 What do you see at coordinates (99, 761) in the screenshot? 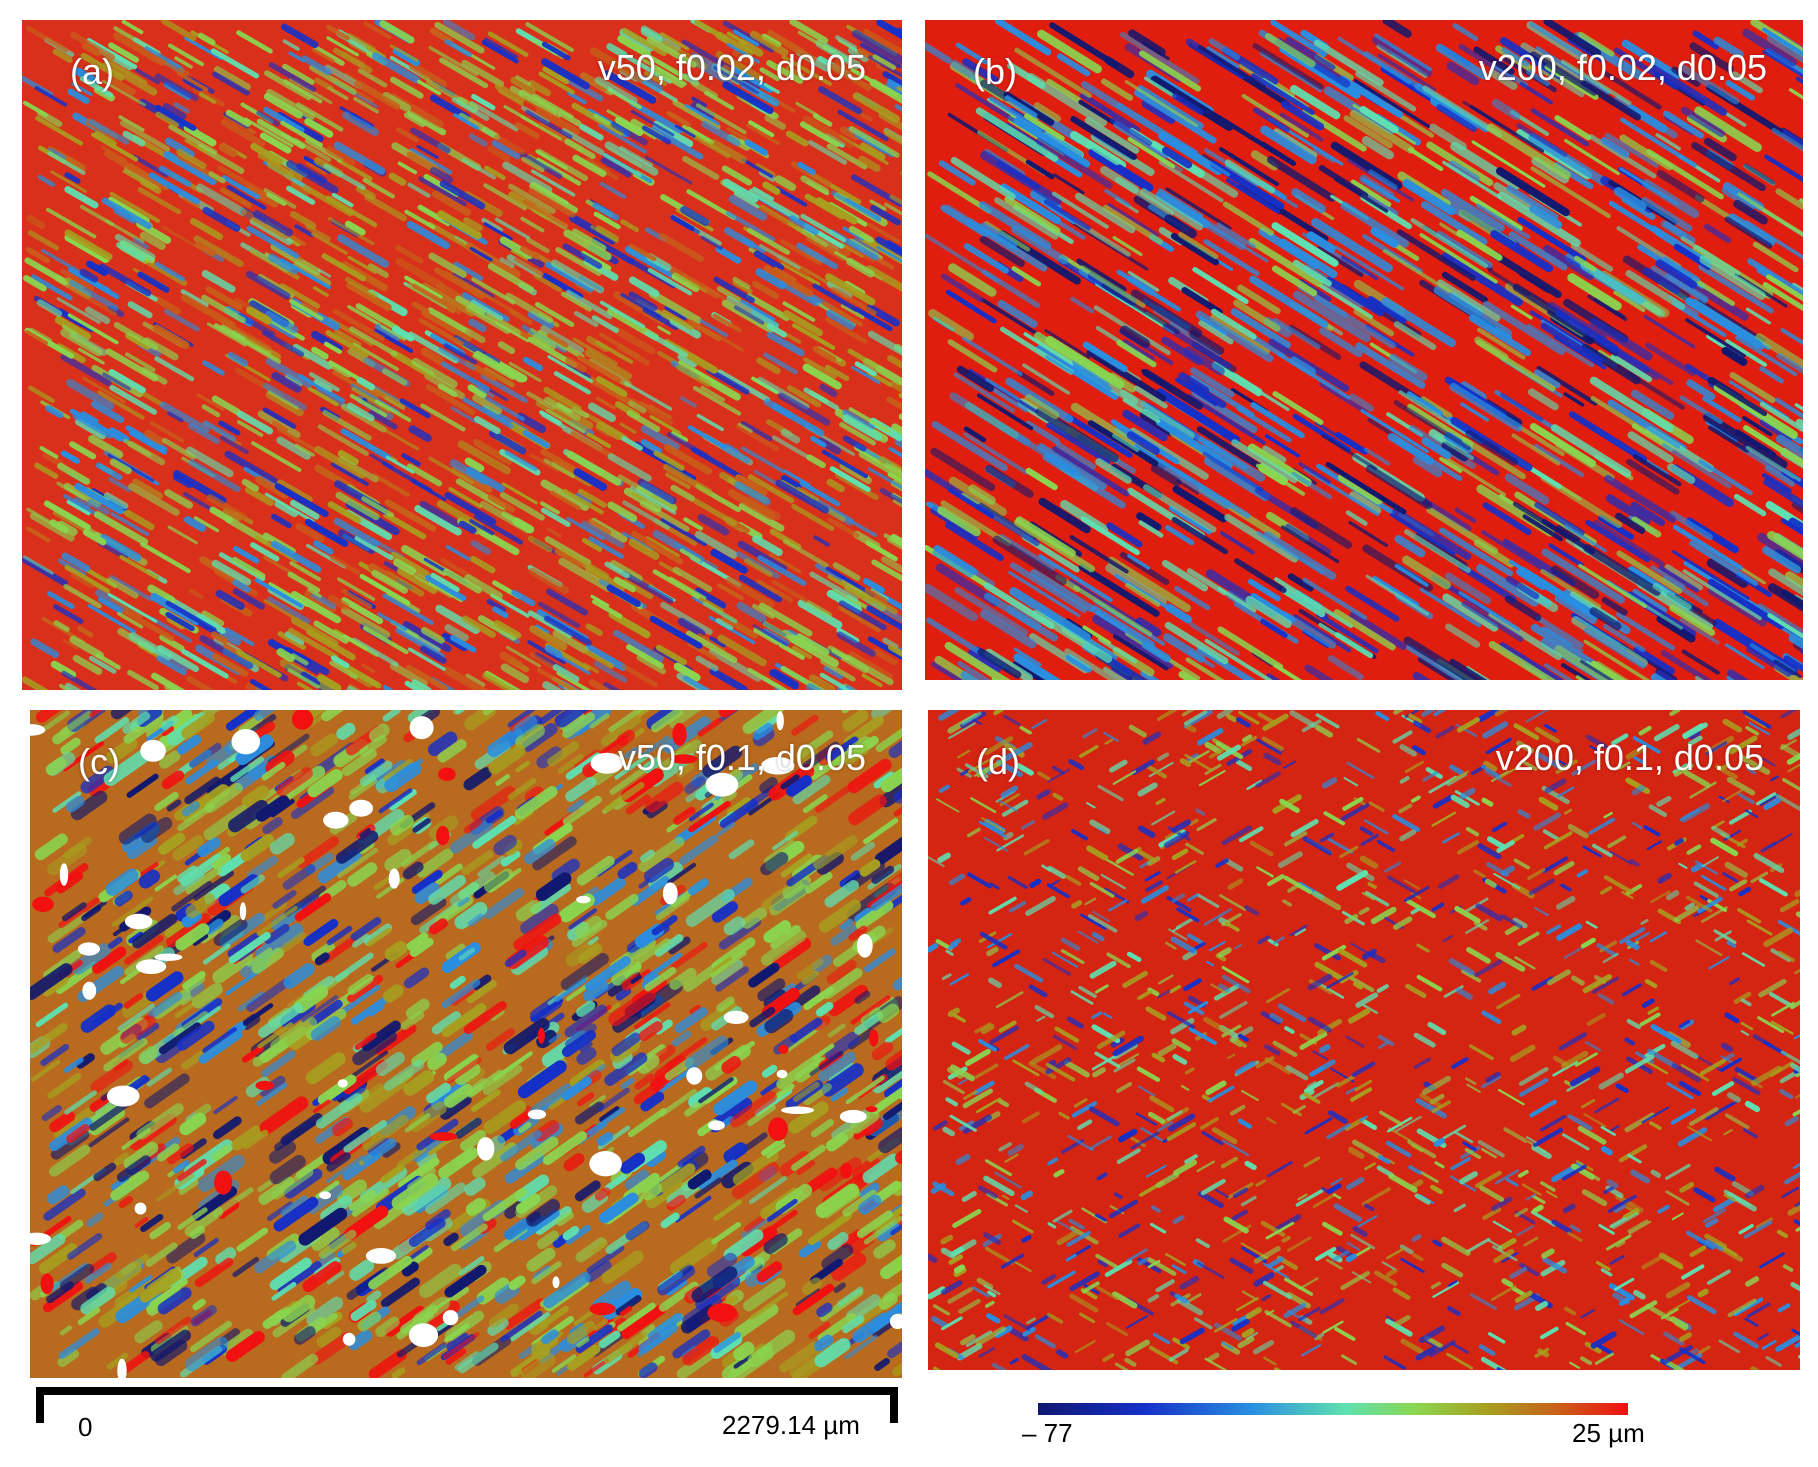
I see `panel-label-c: (c)` at bounding box center [99, 761].